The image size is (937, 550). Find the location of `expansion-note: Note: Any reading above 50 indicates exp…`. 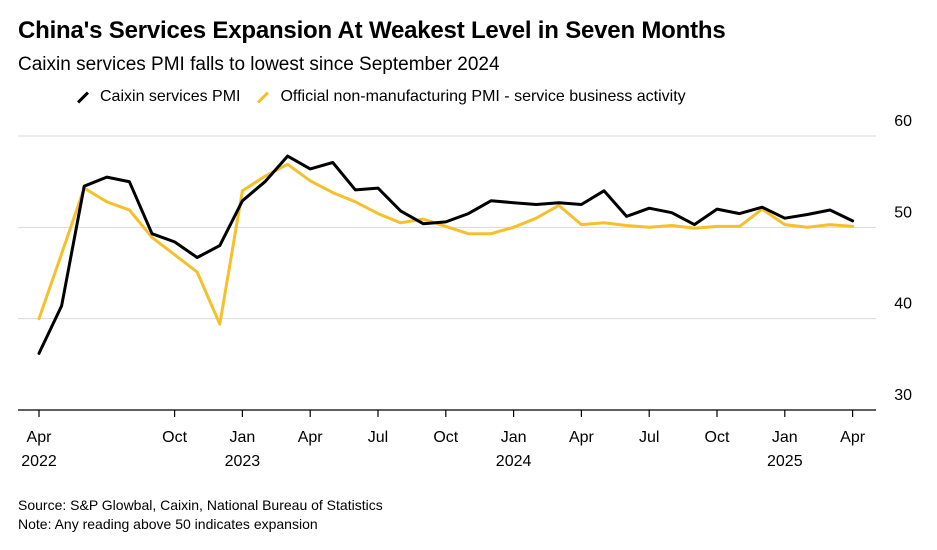

expansion-note: Note: Any reading above 50 indicates exp… is located at coordinates (168, 524).